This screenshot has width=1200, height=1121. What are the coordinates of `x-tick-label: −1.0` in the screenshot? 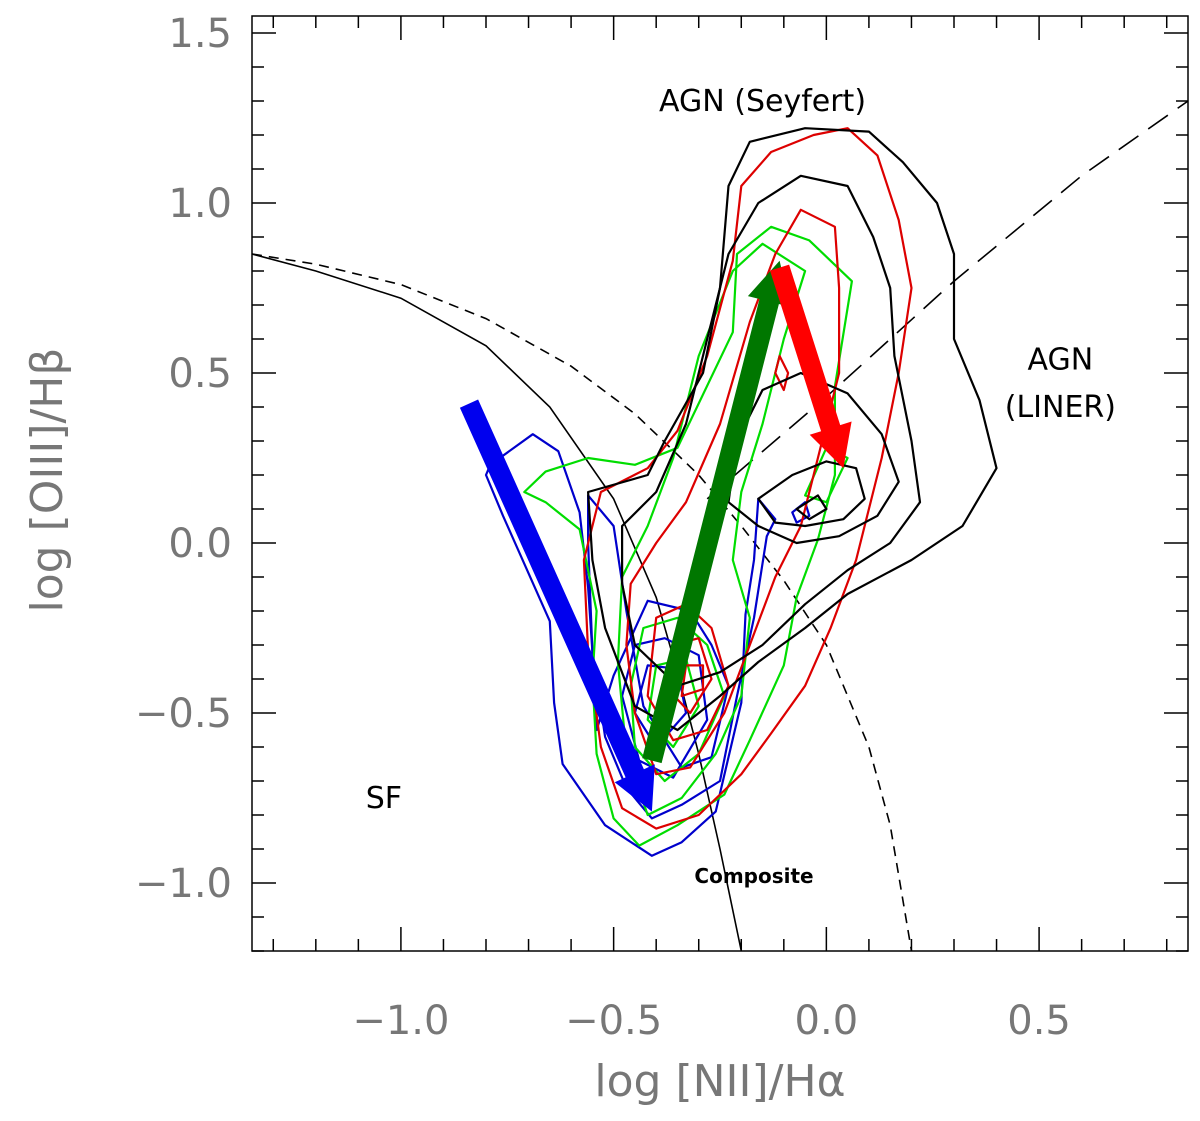 It's located at (400, 1021).